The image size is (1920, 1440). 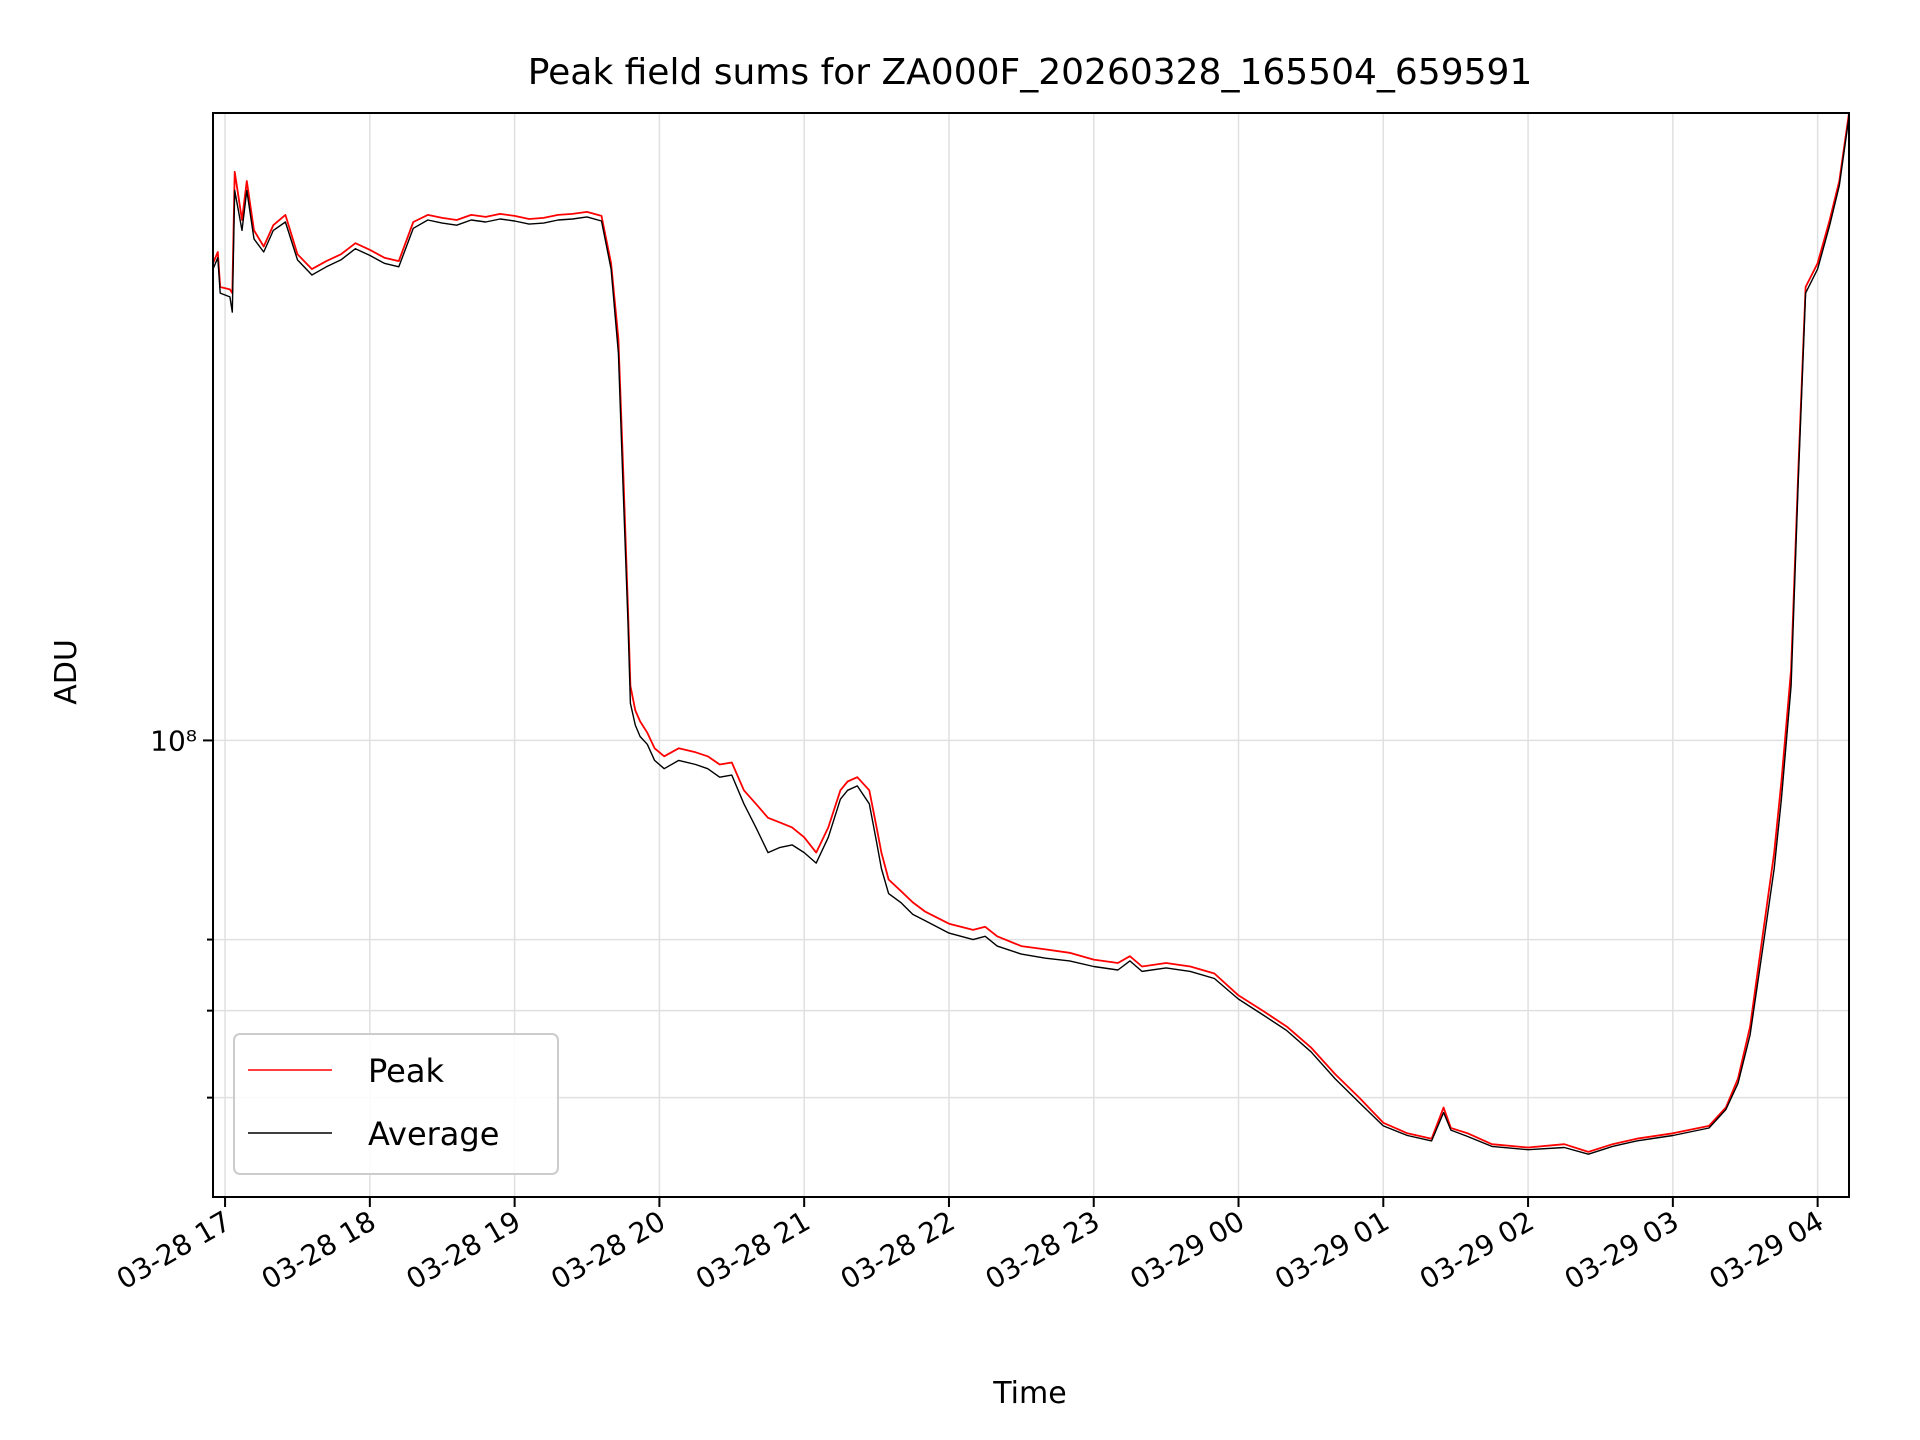 I want to click on x-axis-label: Time, so click(x=1029, y=1393).